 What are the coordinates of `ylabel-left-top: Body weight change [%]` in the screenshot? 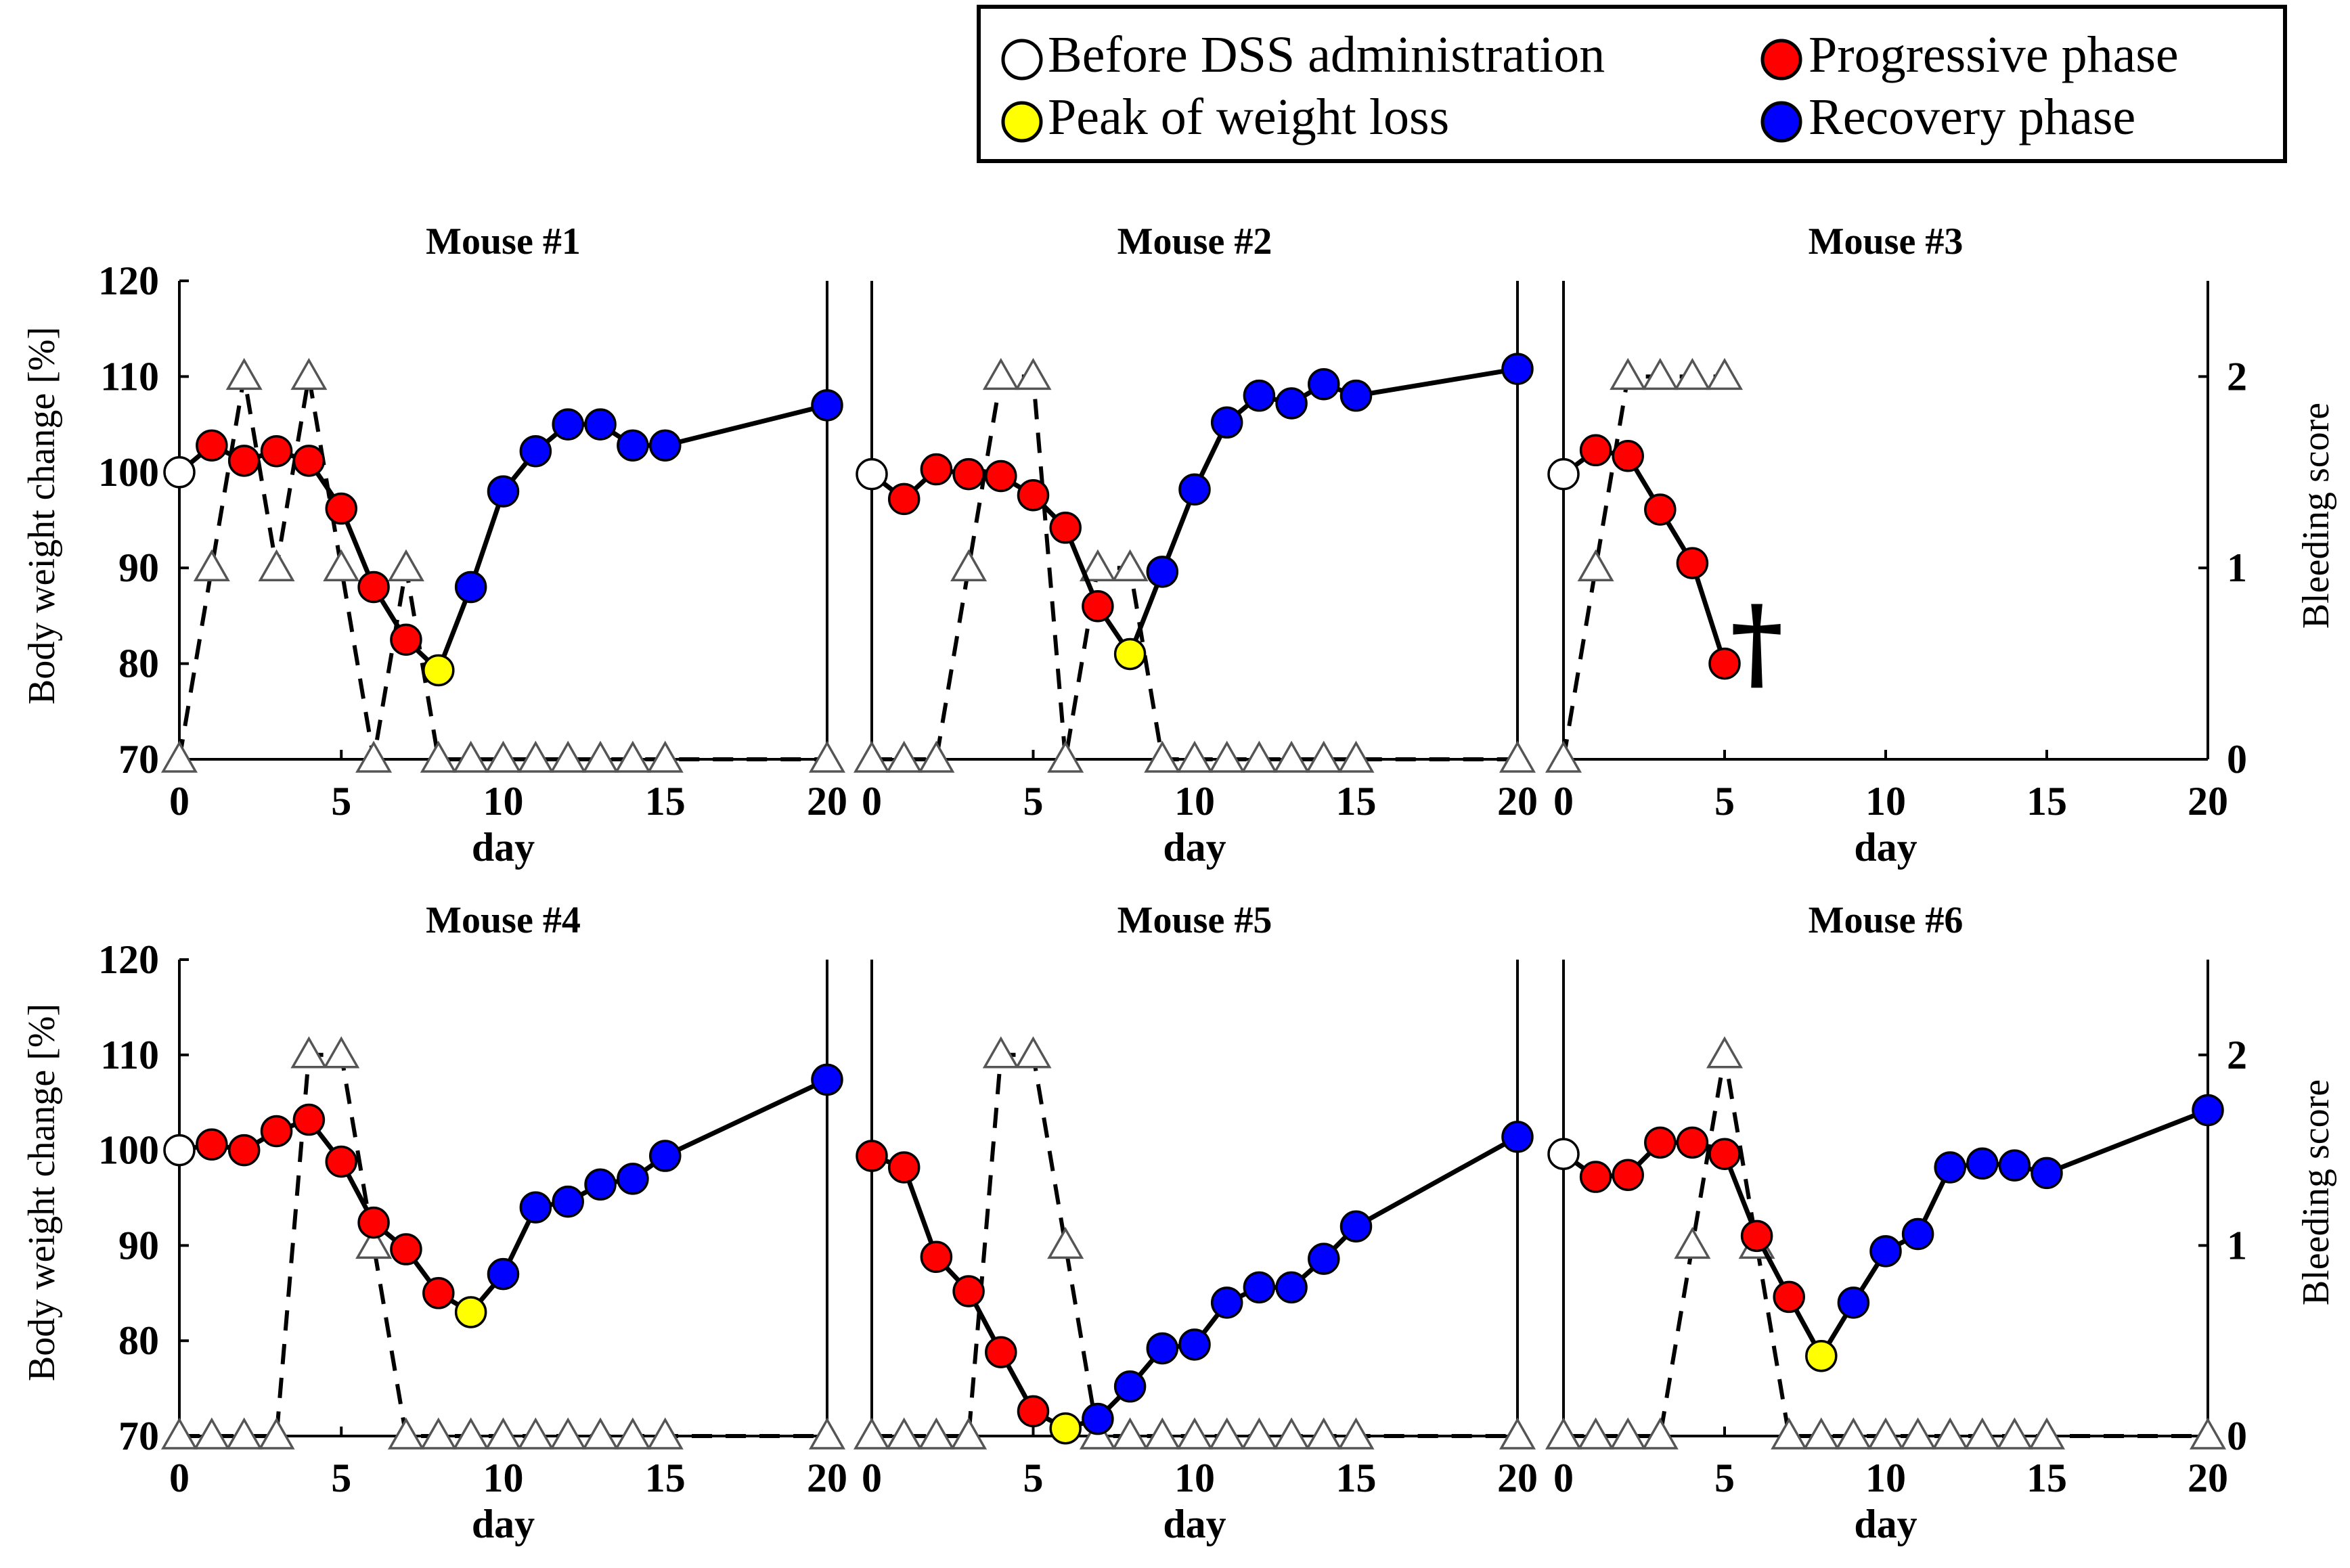 It's located at (42, 515).